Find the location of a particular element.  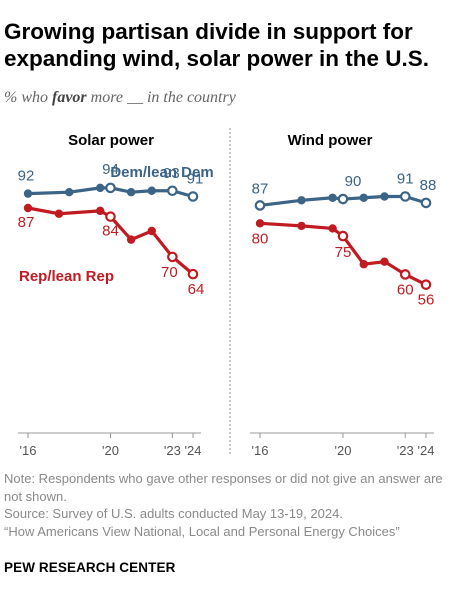

chart-subtitle: % who favor more __ in the country is located at coordinates (120, 98).